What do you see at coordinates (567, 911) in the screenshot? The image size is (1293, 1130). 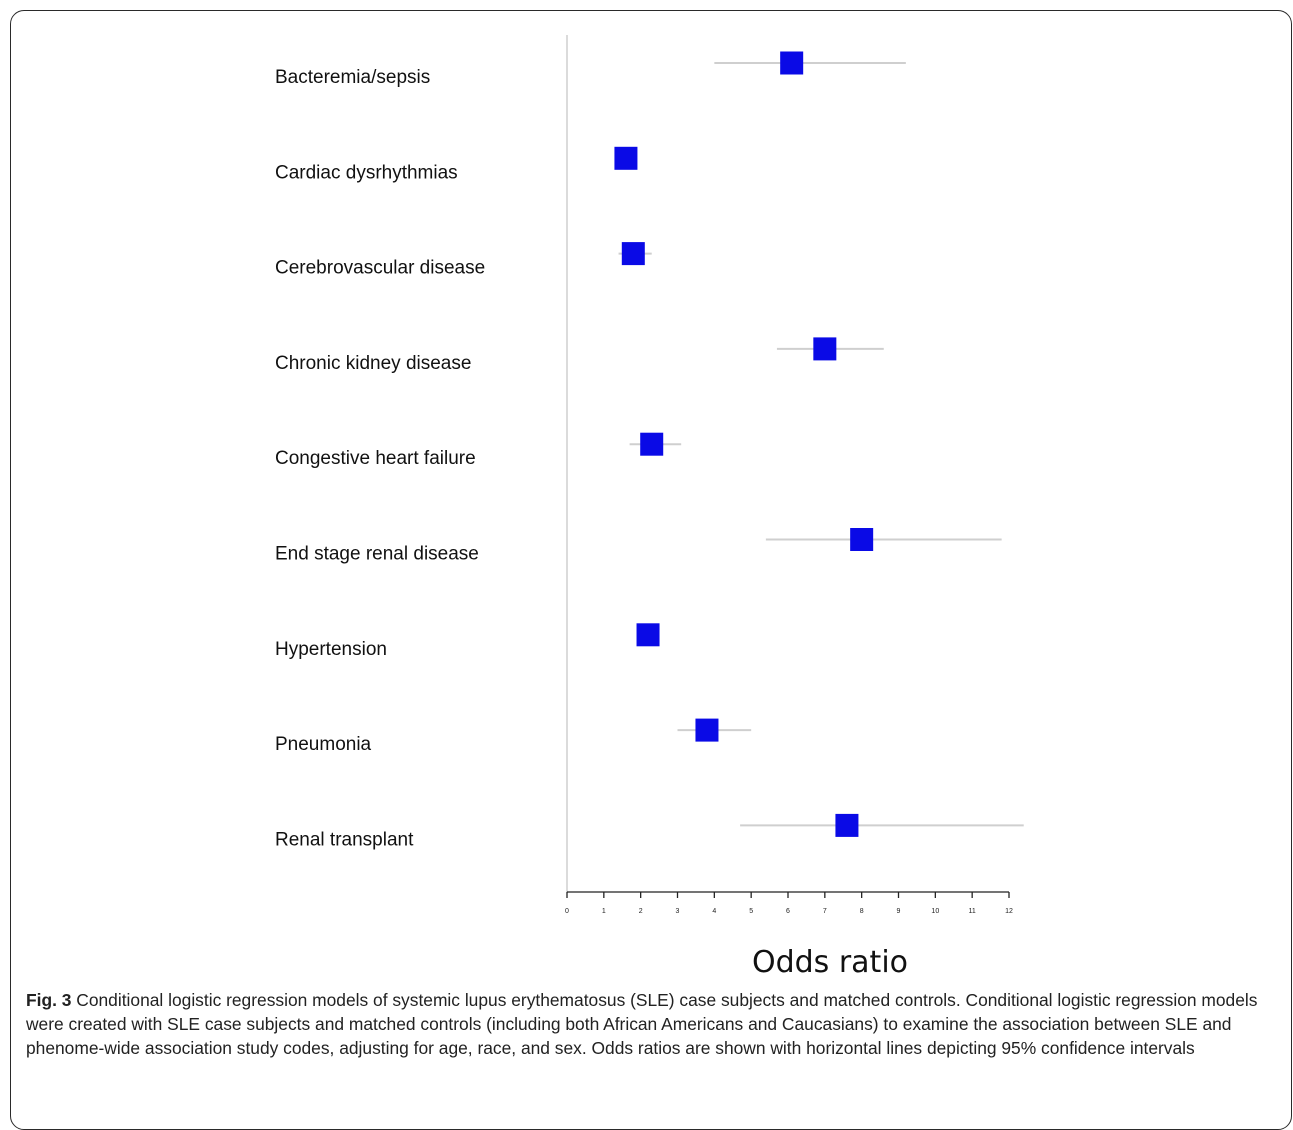 I see `x-tick-label: 0` at bounding box center [567, 911].